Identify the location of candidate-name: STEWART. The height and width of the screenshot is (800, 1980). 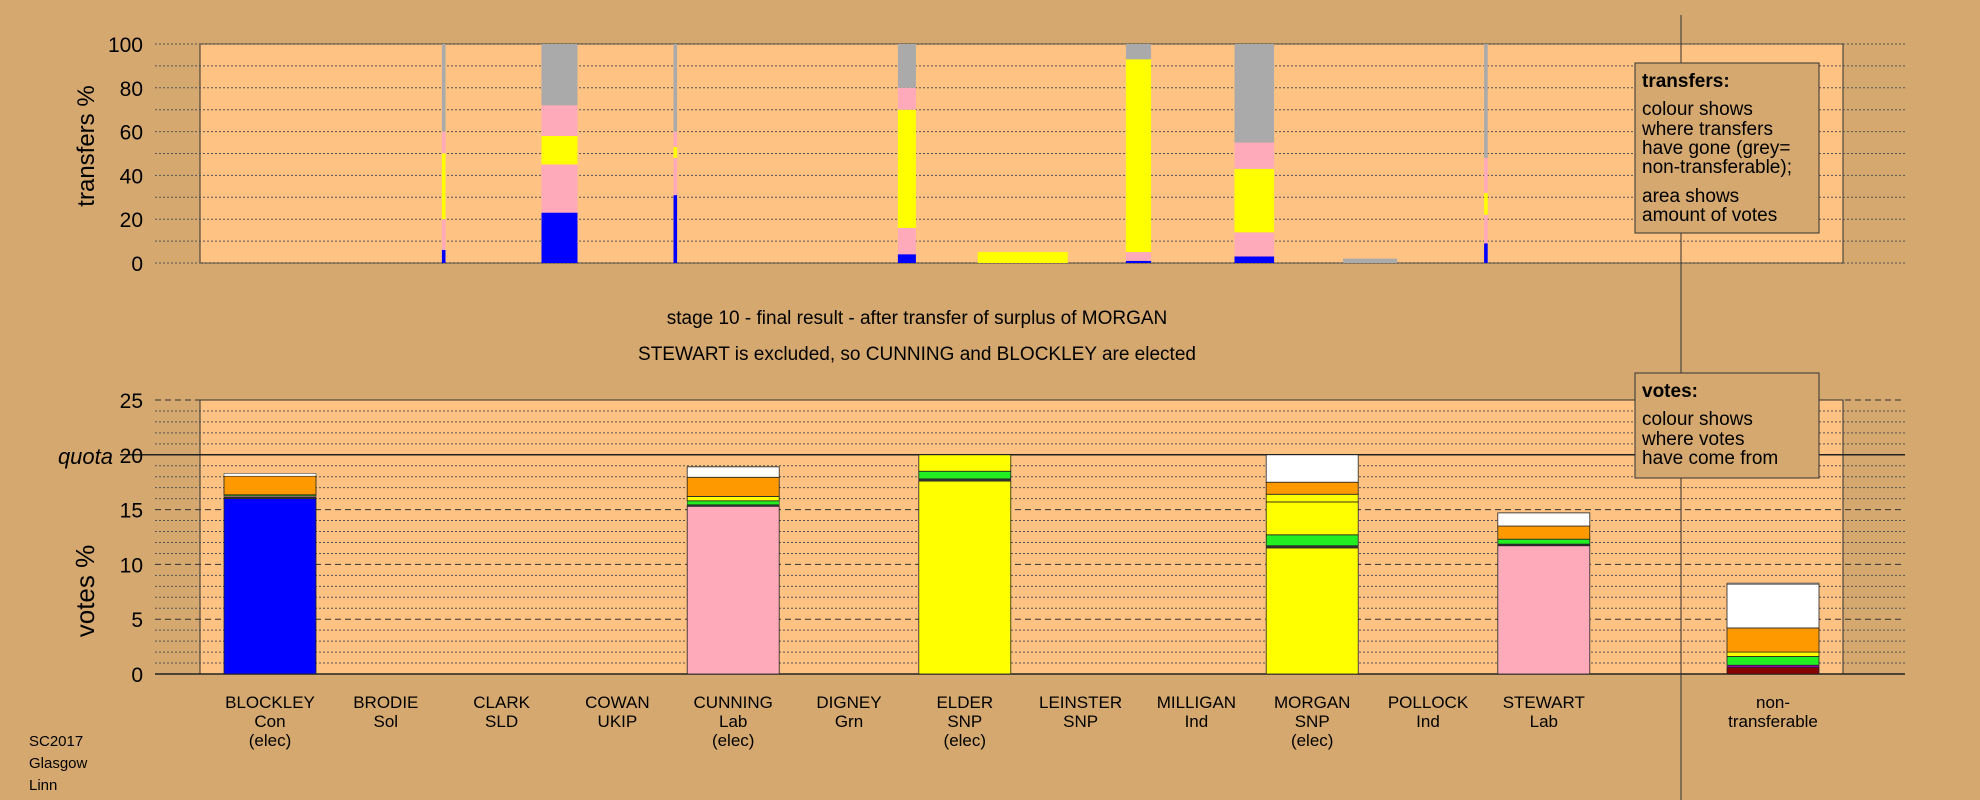
(1544, 702).